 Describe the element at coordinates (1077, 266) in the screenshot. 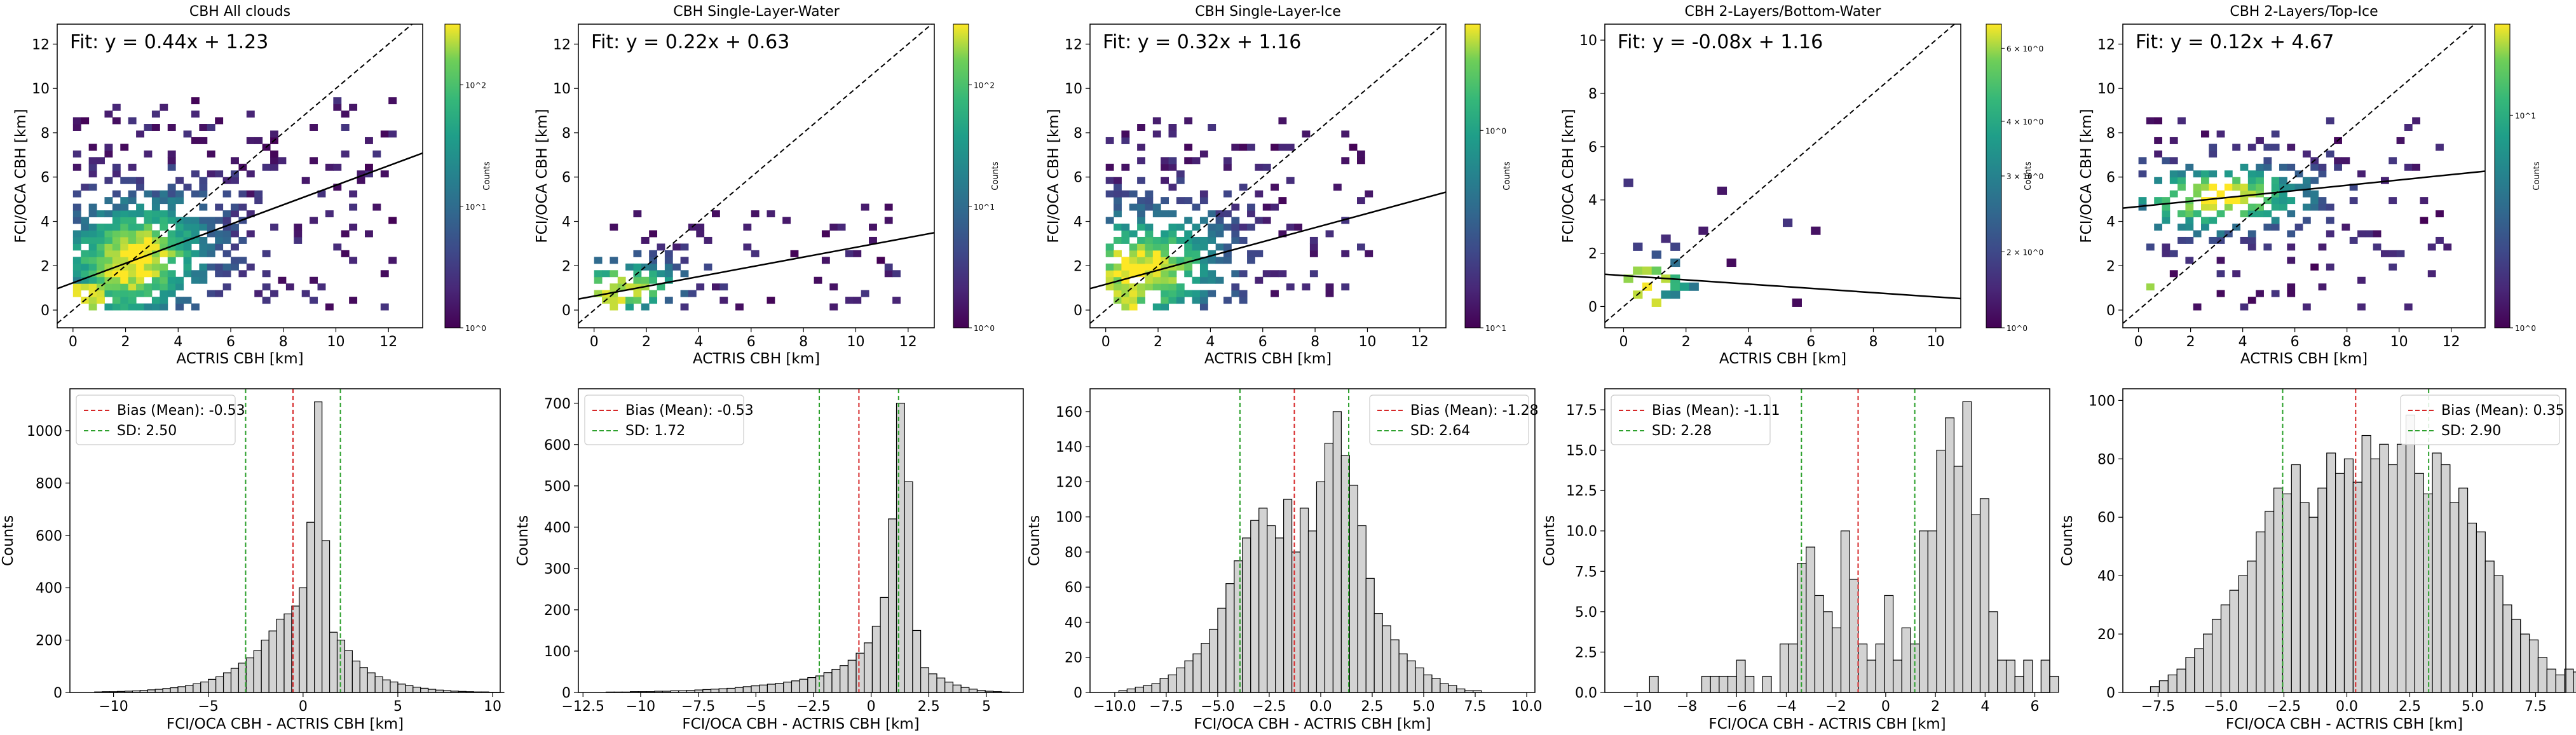

I see `y-tick-label: 2` at that location.